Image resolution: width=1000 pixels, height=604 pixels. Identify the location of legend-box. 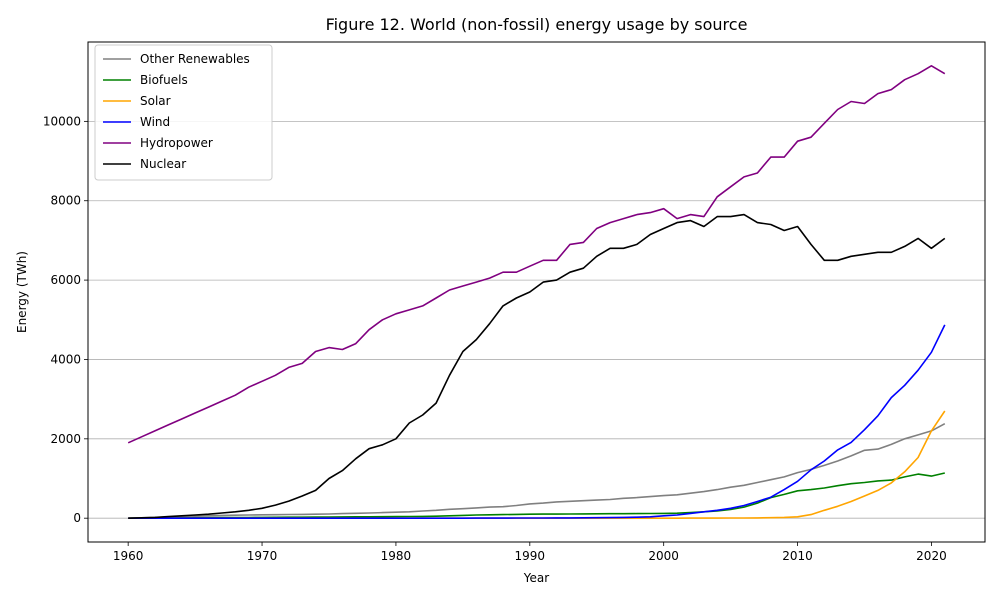
(183, 112).